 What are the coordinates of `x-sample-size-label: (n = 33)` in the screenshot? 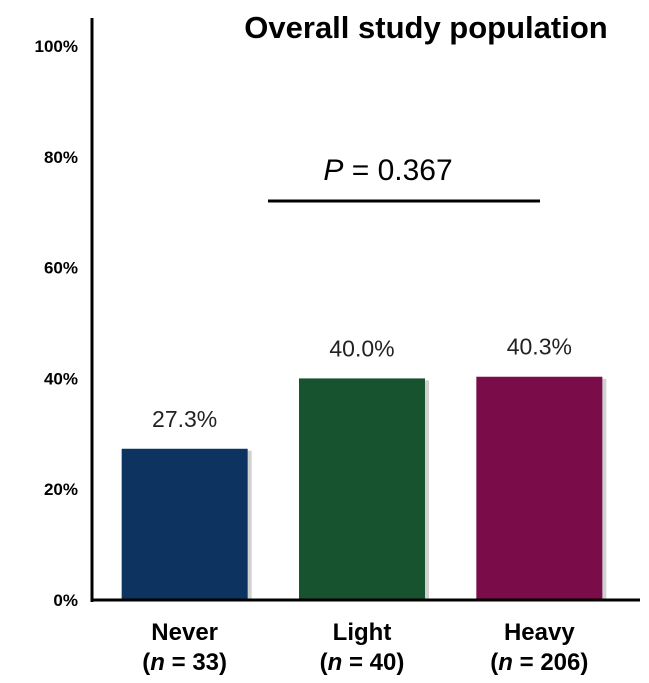 It's located at (184, 662).